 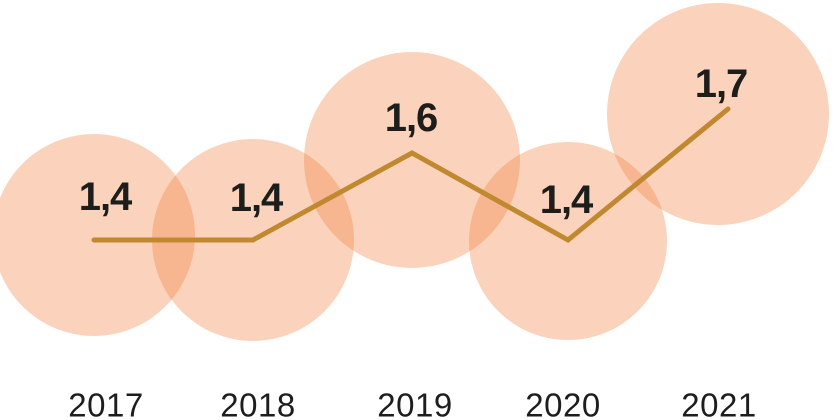 I want to click on value-label-2018: 1,4, so click(x=256, y=198).